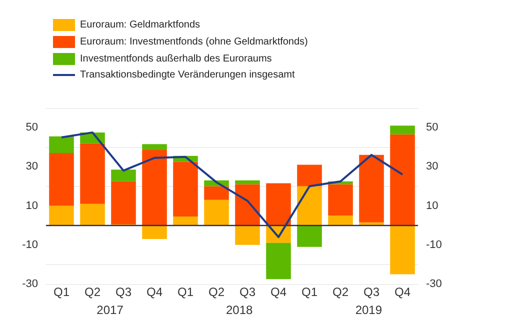 The height and width of the screenshot is (323, 516). I want to click on y2-tick-label: 10, so click(432, 206).